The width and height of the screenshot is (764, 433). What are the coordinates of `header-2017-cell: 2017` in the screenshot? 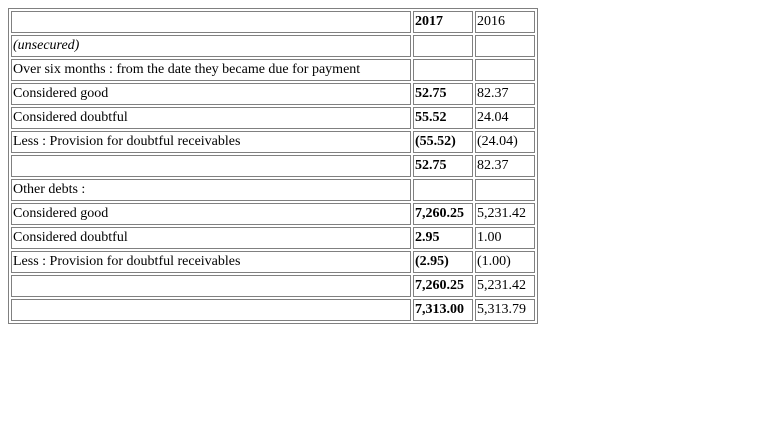 It's located at (443, 22).